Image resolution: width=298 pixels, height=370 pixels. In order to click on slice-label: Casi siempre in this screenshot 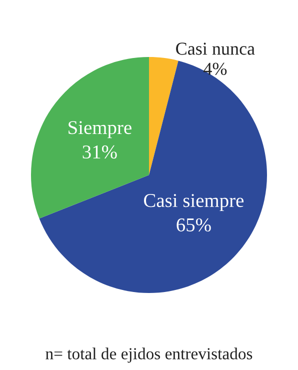, I will do `click(194, 203)`.